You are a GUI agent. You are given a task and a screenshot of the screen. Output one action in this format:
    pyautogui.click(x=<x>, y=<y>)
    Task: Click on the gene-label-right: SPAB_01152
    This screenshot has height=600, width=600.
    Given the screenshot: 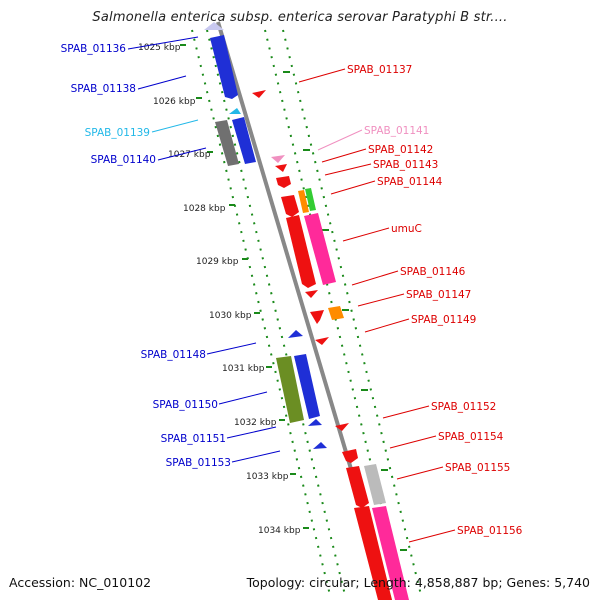 What is the action you would take?
    pyautogui.click(x=463, y=407)
    